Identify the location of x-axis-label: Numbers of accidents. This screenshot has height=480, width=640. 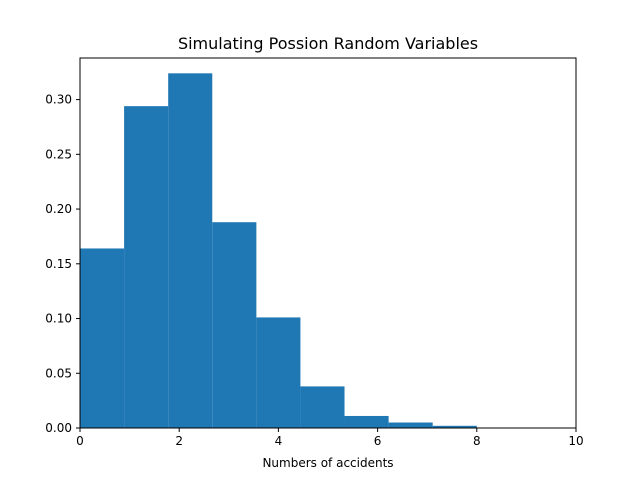
(327, 463).